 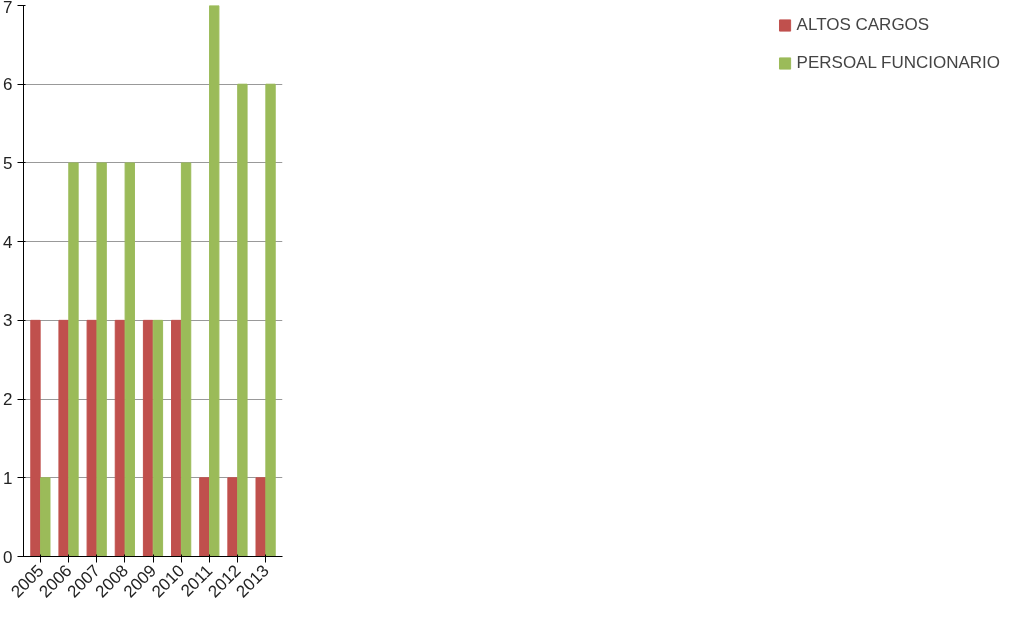 I want to click on y-tick-label: 4, so click(x=8, y=242).